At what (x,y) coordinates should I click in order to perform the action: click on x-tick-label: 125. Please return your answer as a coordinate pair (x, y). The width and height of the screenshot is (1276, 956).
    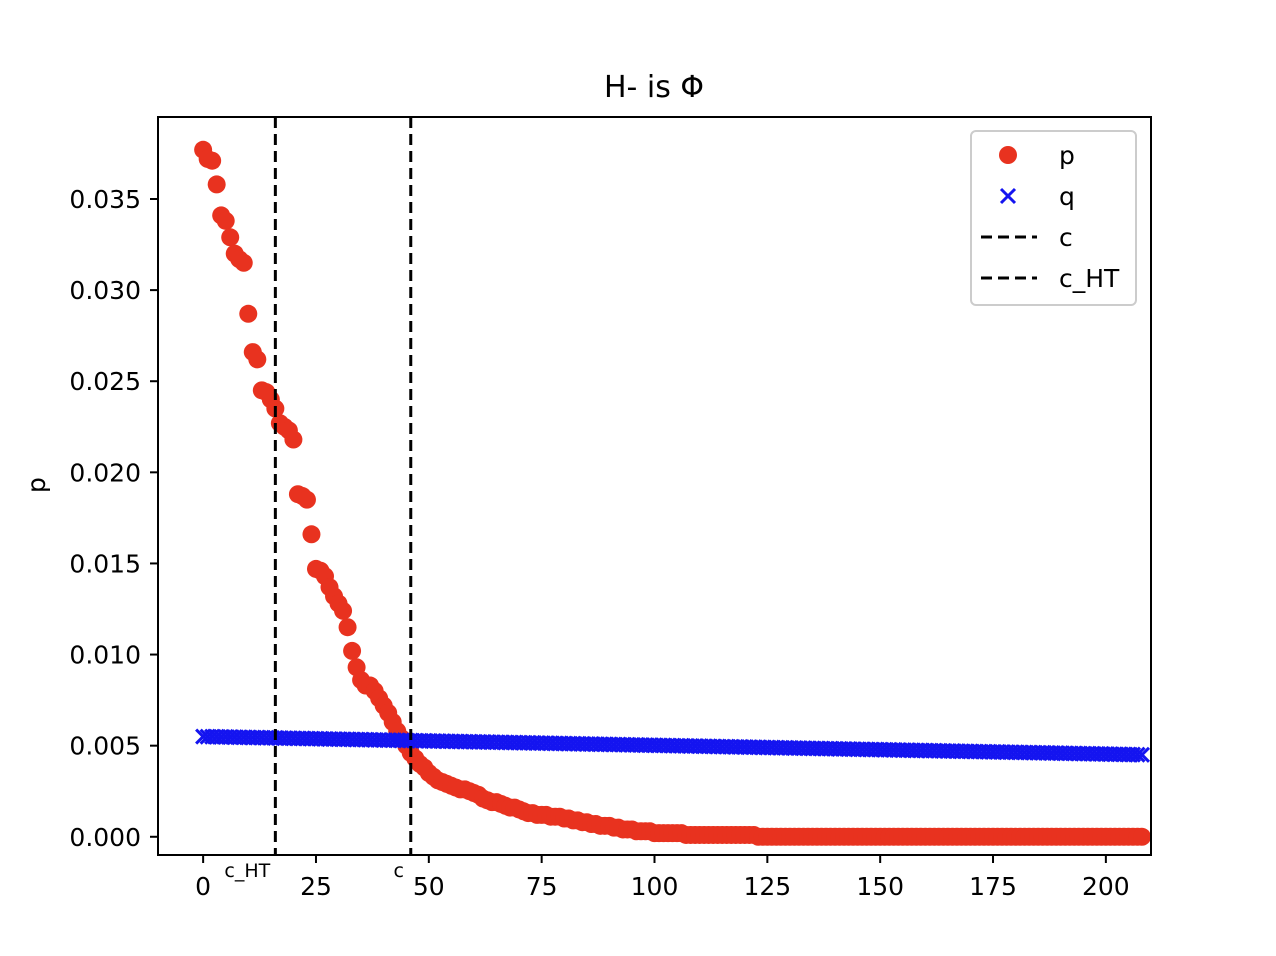
    Looking at the image, I should click on (767, 886).